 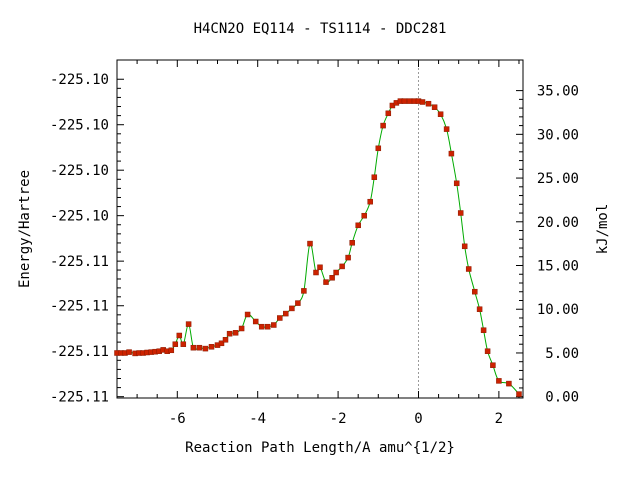 What do you see at coordinates (177, 419) in the screenshot?
I see `x-tick-label: -6` at bounding box center [177, 419].